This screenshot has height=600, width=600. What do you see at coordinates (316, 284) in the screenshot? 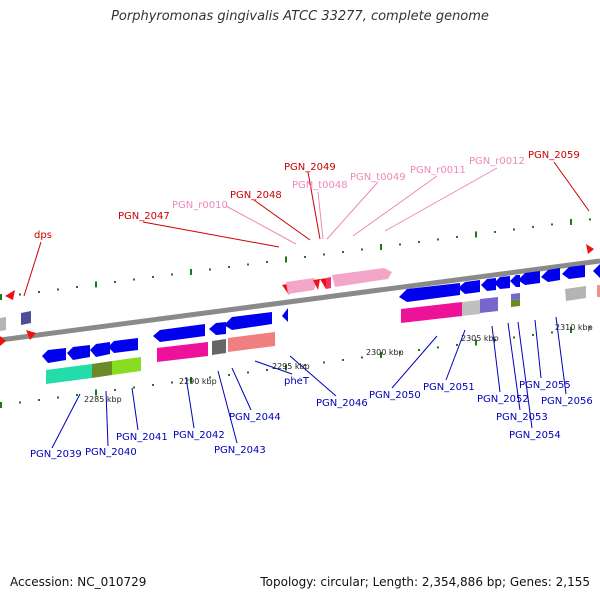
I see `feature-PGN_2048` at bounding box center [316, 284].